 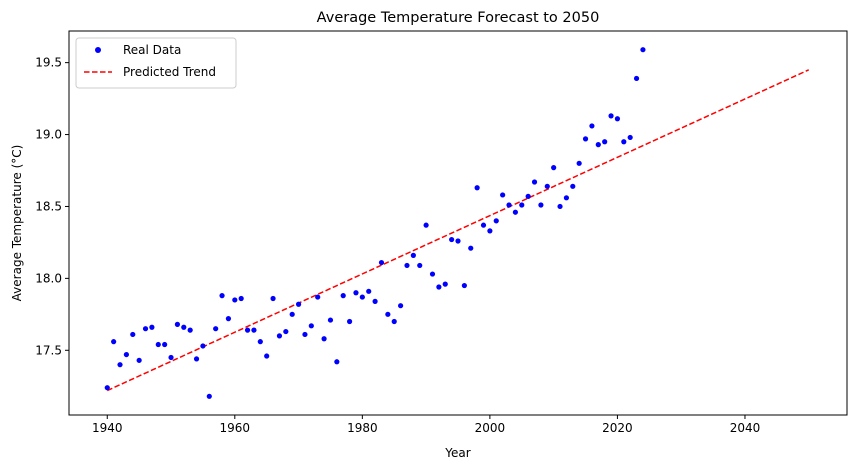 I want to click on y-axis: 17.5 18.0 18.5 19.0 19.5, so click(x=52, y=206).